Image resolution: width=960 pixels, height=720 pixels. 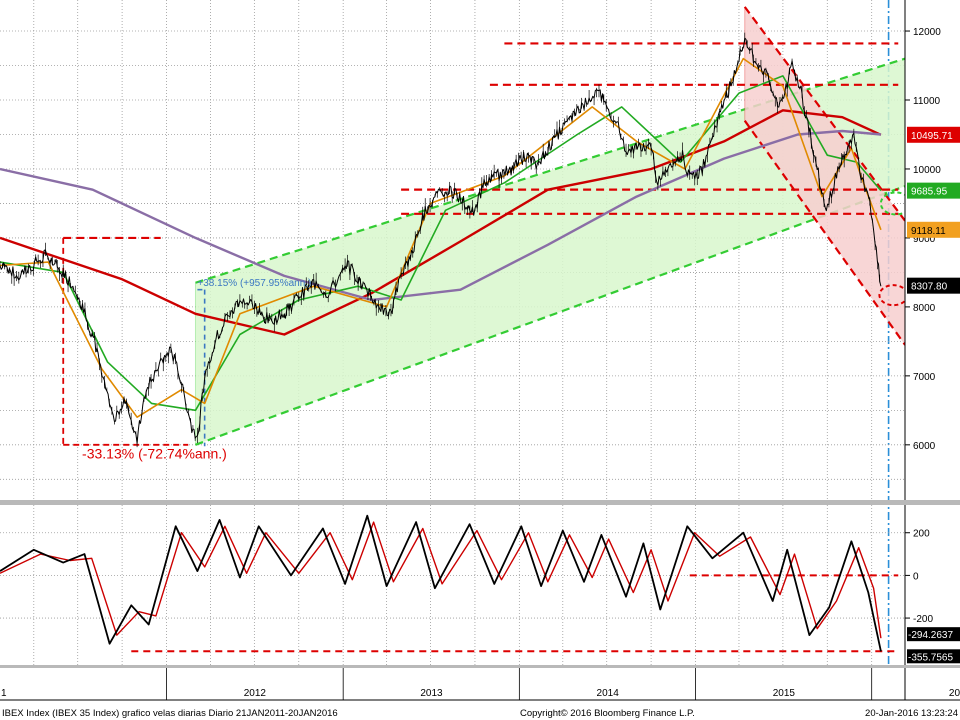 I want to click on osc-tick-label: 0, so click(x=916, y=576).